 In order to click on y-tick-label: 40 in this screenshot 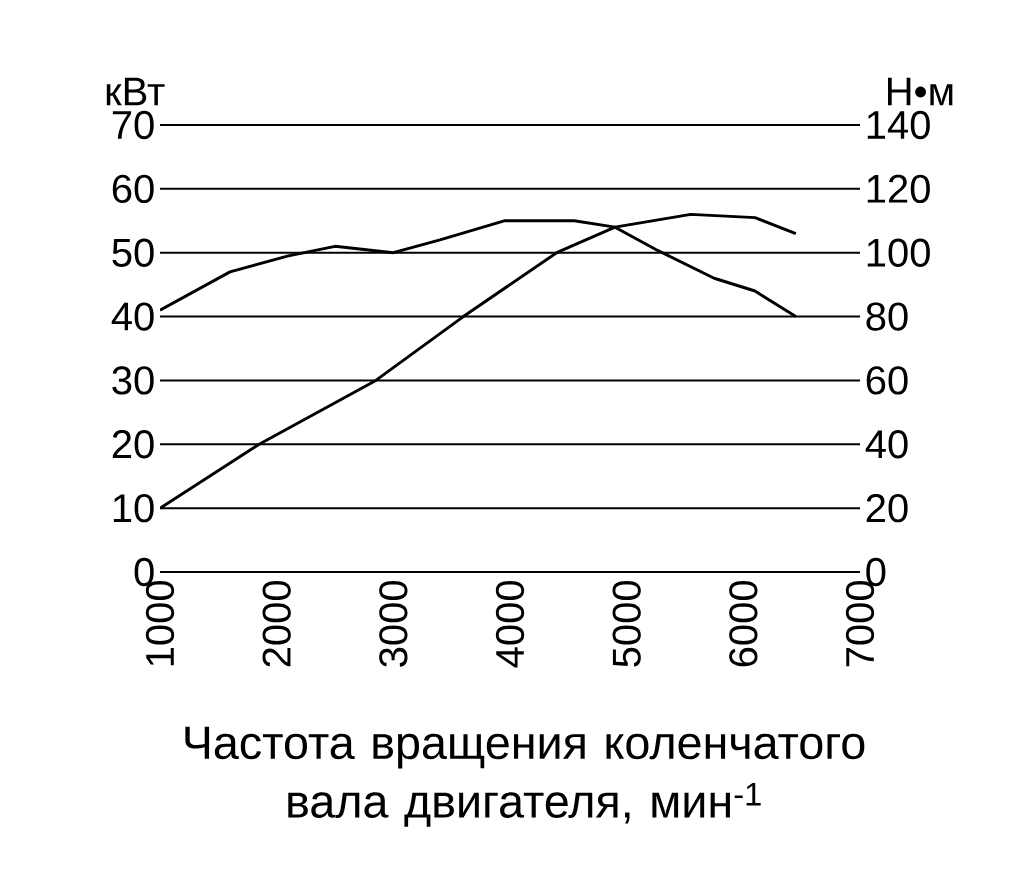, I will do `click(132, 316)`.